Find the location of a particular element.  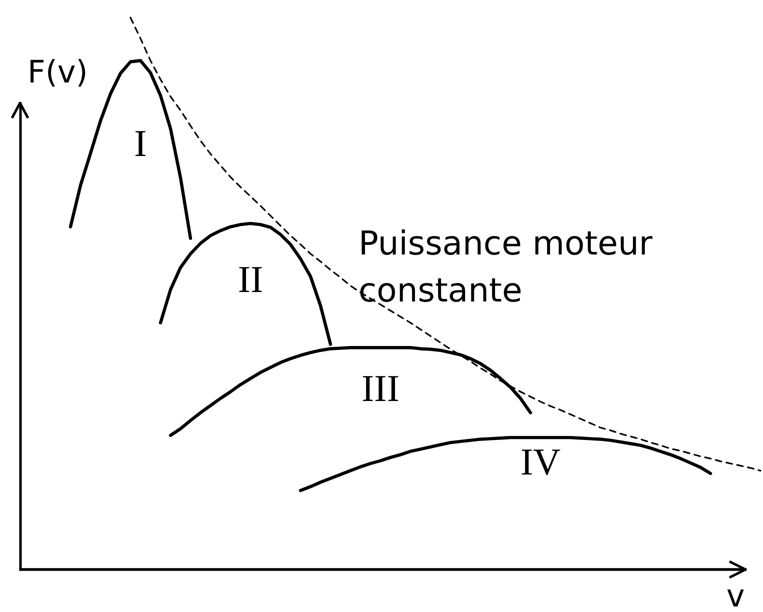

series-label: III is located at coordinates (381, 389).